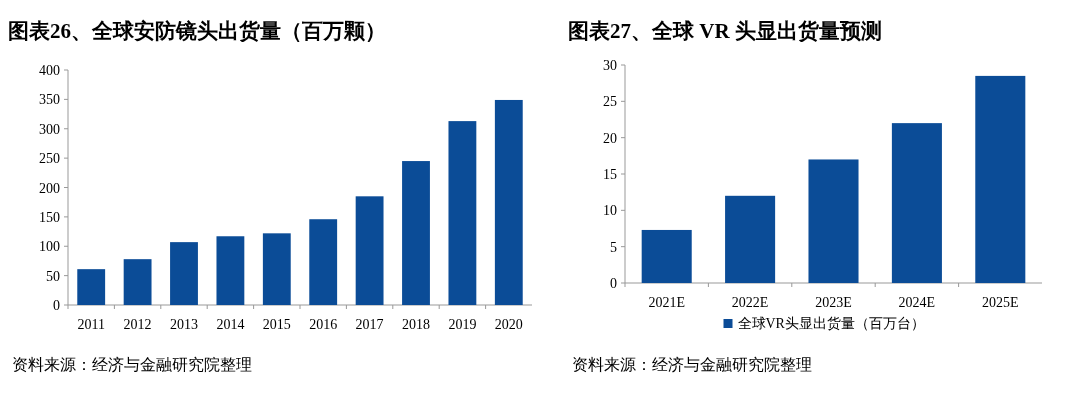  What do you see at coordinates (230, 324) in the screenshot?
I see `x-tick-label: 2014` at bounding box center [230, 324].